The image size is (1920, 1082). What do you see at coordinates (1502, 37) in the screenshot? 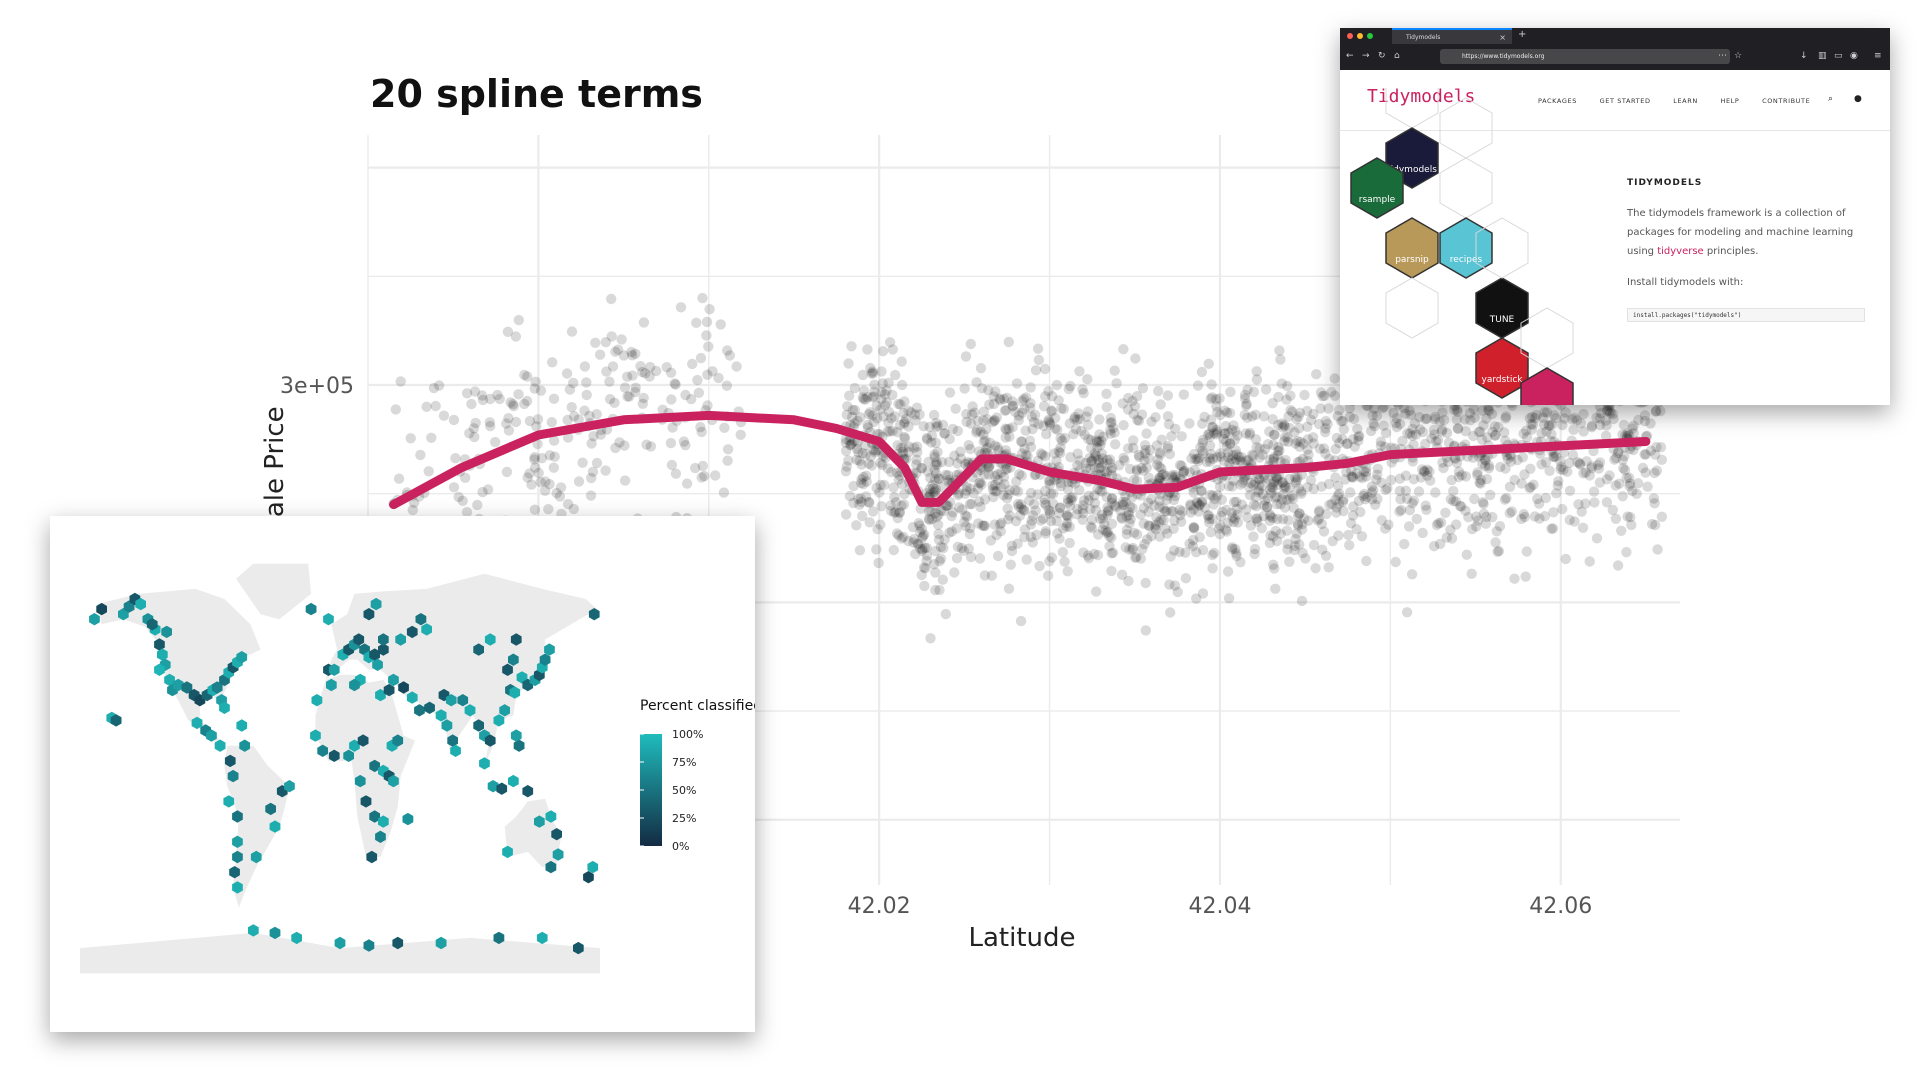
I see `close-tab-icon: ×` at bounding box center [1502, 37].